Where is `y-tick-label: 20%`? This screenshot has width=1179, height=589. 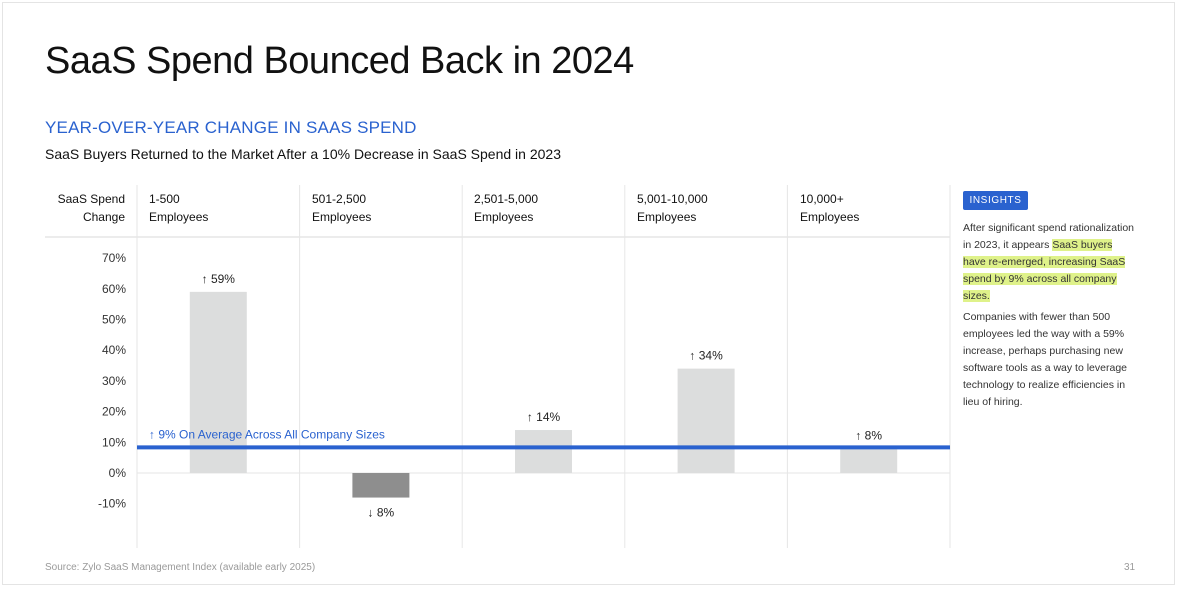 y-tick-label: 20% is located at coordinates (114, 412).